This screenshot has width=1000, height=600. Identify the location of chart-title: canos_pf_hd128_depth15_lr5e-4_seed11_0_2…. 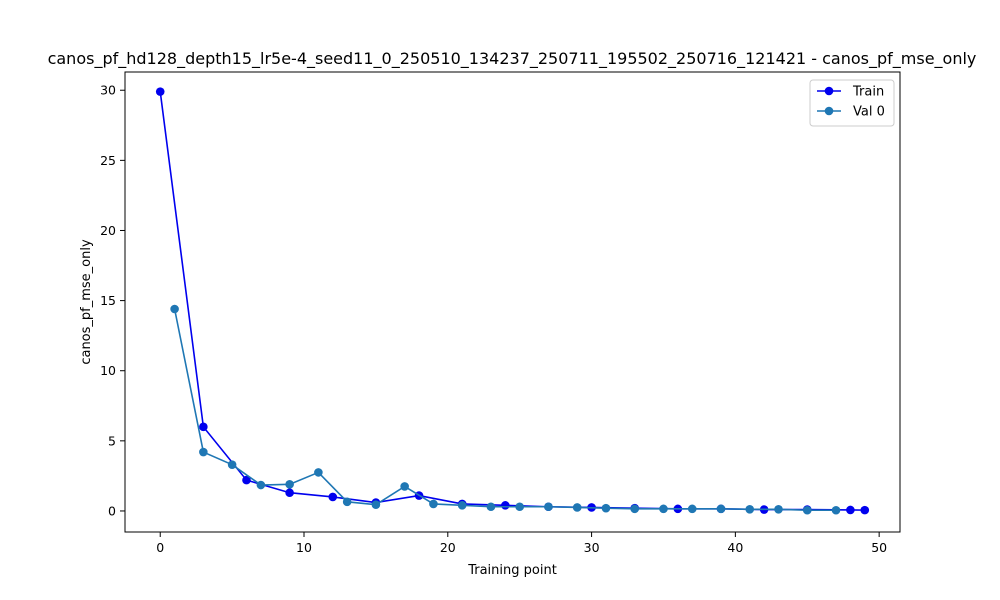
(512, 59).